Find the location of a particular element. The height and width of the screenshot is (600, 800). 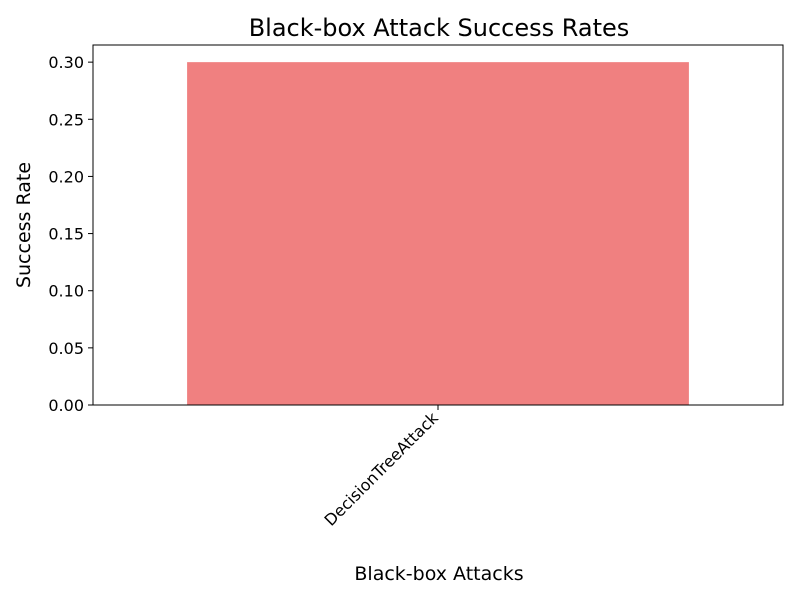

x-tick-label: DecisionTreeAttack is located at coordinates (382, 469).